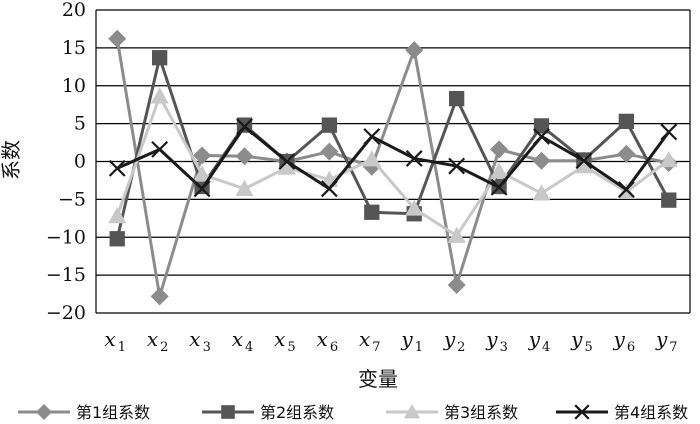 Image resolution: width=700 pixels, height=424 pixels. What do you see at coordinates (74, 48) in the screenshot?
I see `y-tick-label: 15` at bounding box center [74, 48].